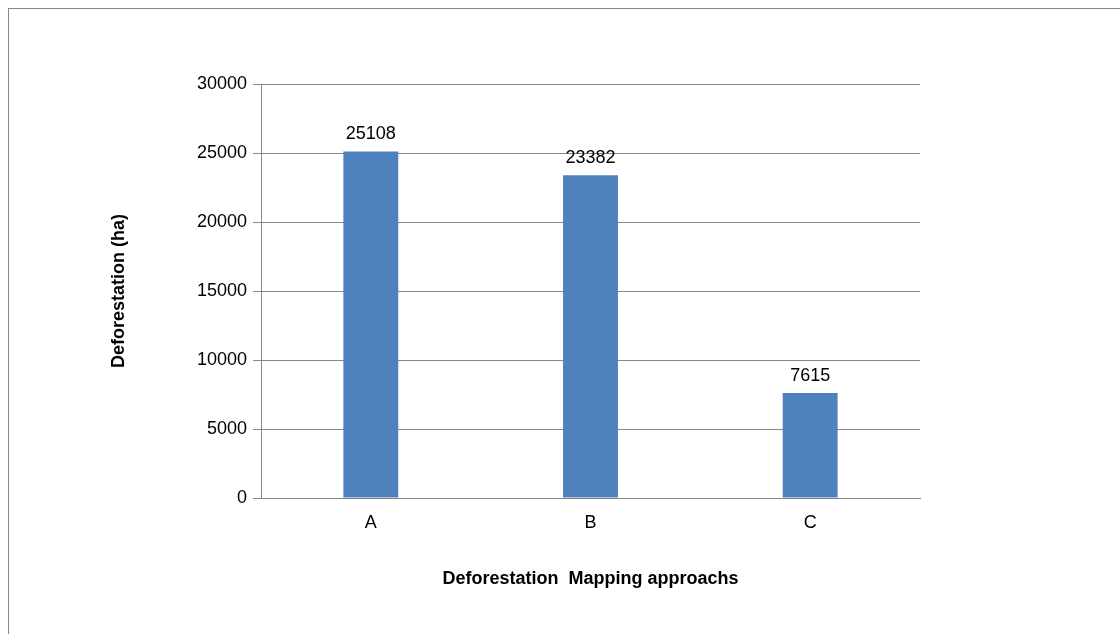 This screenshot has width=1120, height=634. I want to click on data-label: 7615, so click(810, 374).